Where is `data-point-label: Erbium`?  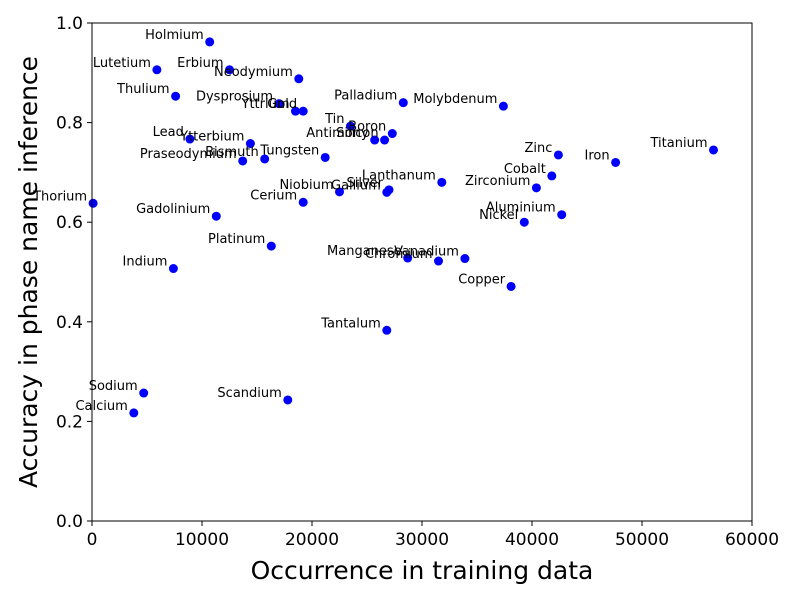 data-point-label: Erbium is located at coordinates (200, 63).